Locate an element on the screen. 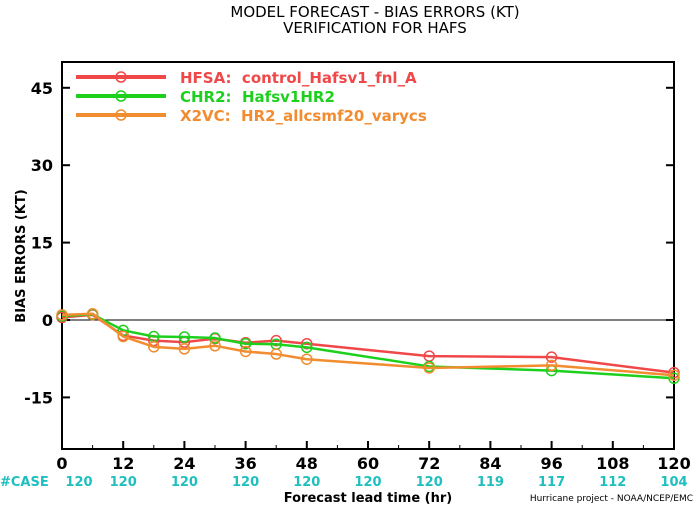 This screenshot has height=506, width=700. x-tick-label: 60 is located at coordinates (368, 463).